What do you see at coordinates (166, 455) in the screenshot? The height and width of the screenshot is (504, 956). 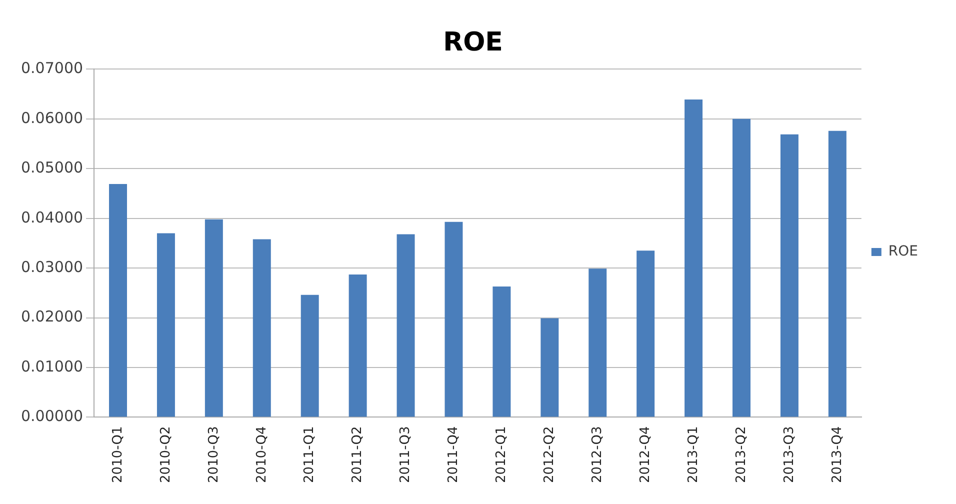 I see `x-tick-label: 2010-Q2` at bounding box center [166, 455].